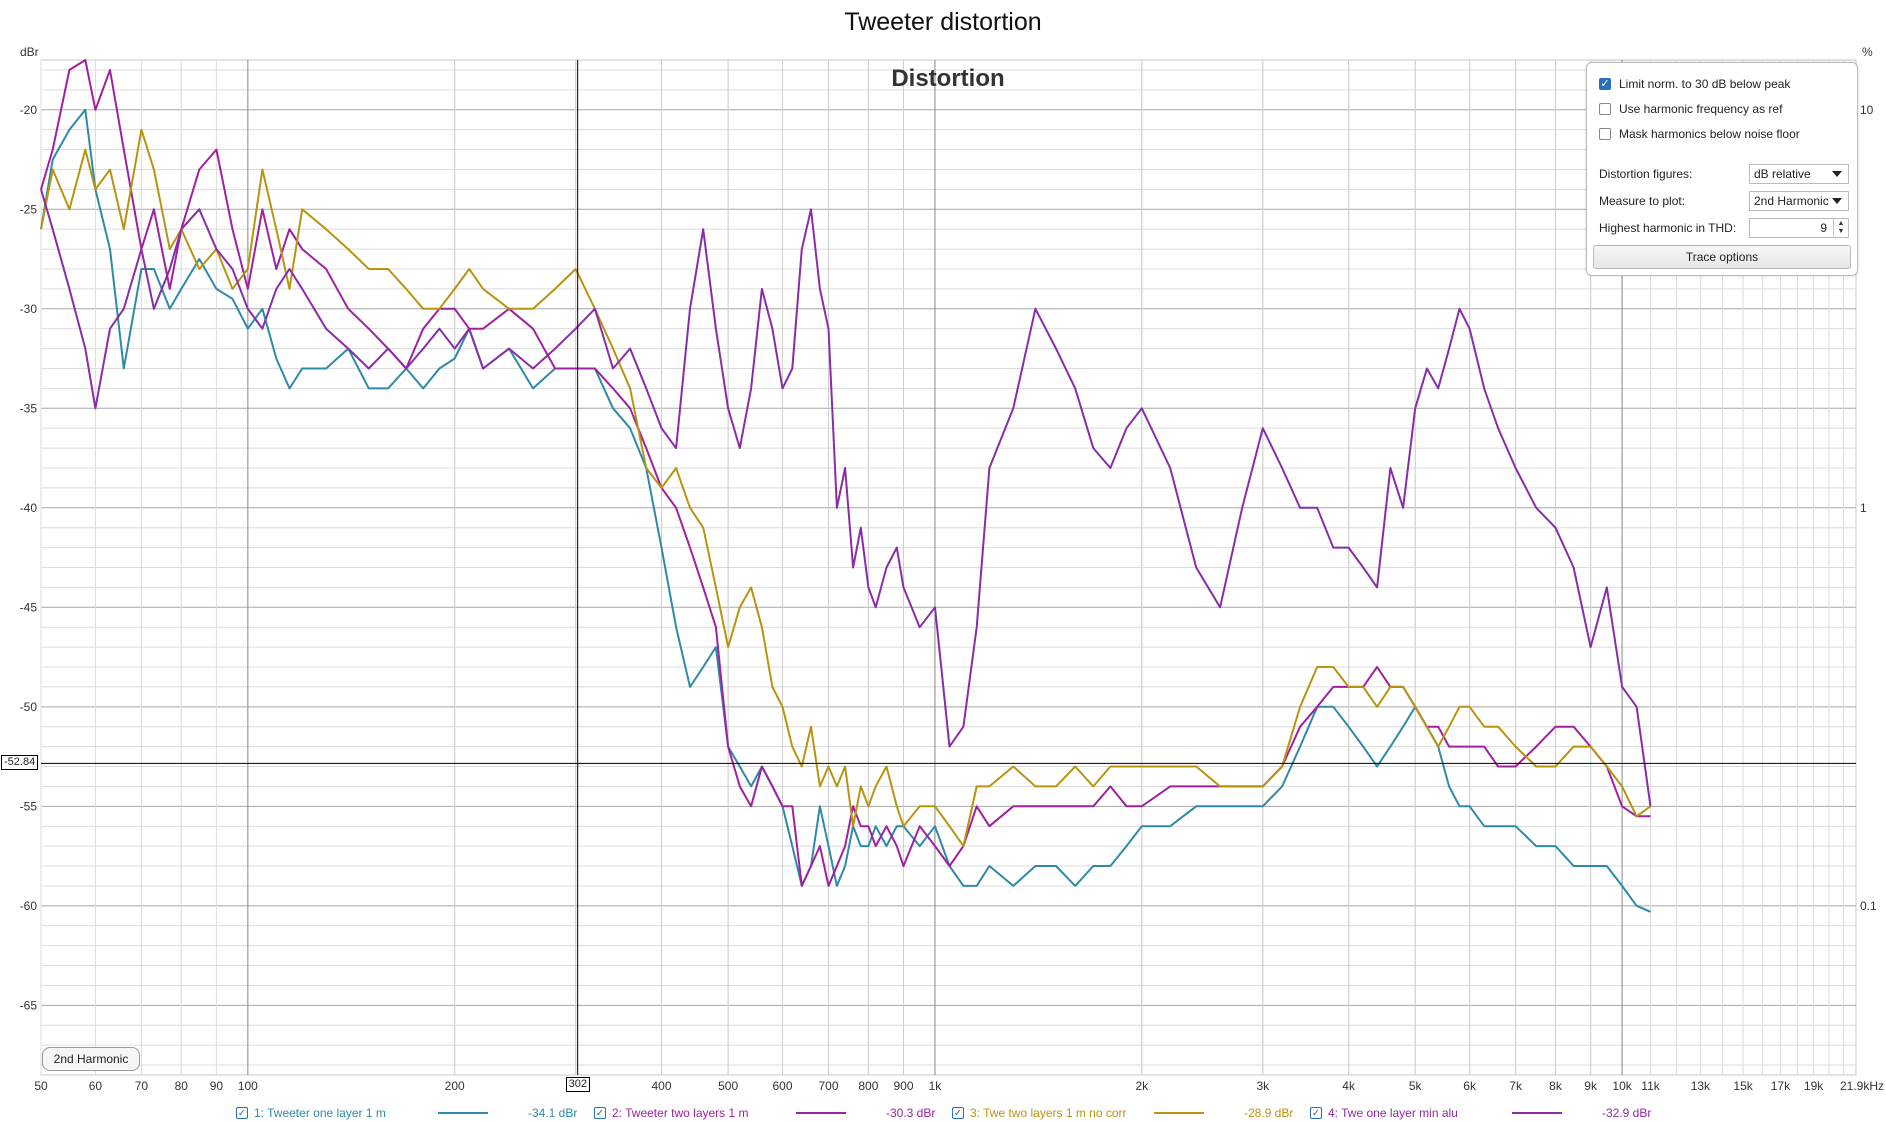  Describe the element at coordinates (1668, 228) in the screenshot. I see `highest-harmonic-label: Highest harmonic in THD:` at that location.